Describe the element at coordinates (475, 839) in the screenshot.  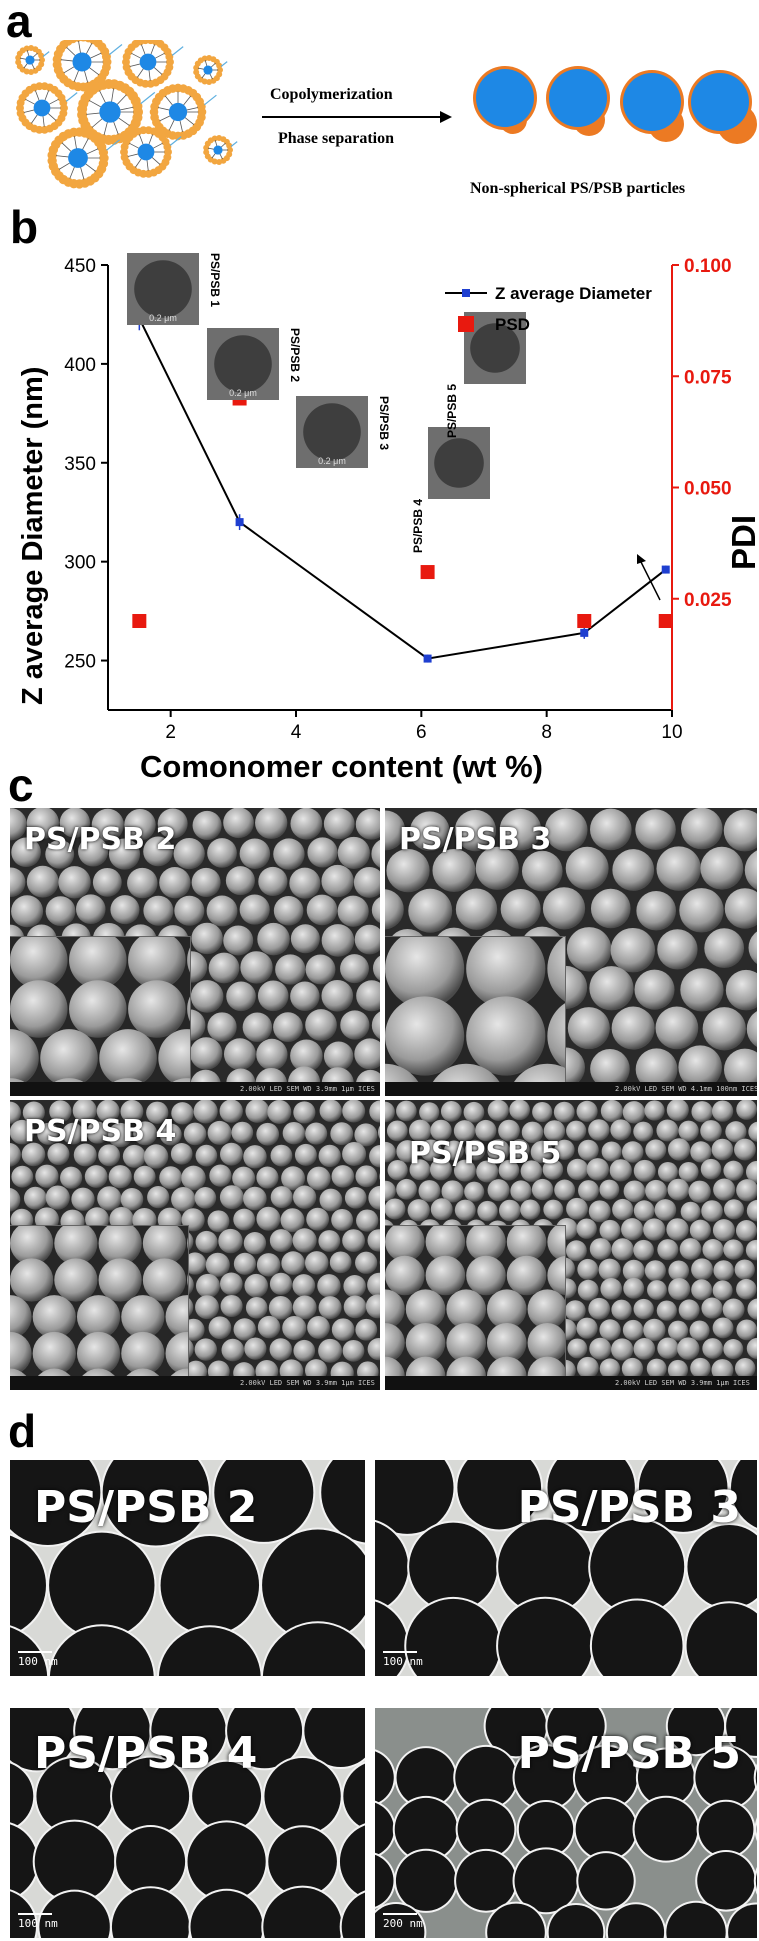
I see `sem-label-psb3: PS/PSB 3` at that location.